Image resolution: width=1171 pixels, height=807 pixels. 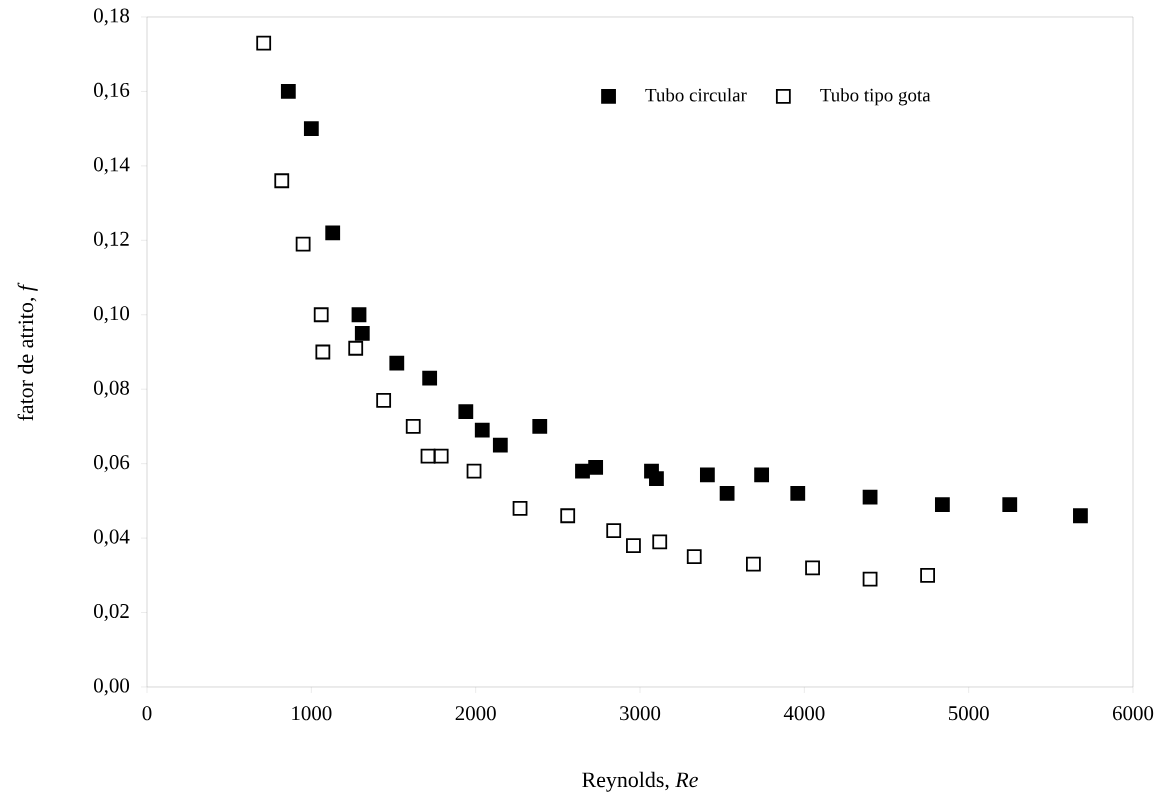 I want to click on legend-label: Tubo tipo gota, so click(x=875, y=97).